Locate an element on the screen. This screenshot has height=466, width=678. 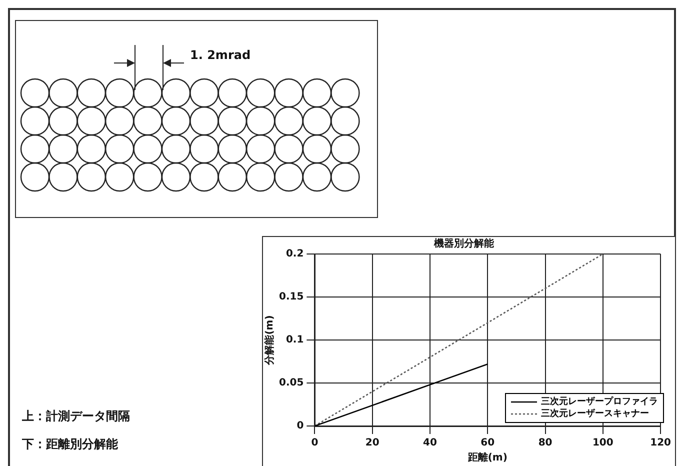
x-tick-label: 120 is located at coordinates (661, 443).